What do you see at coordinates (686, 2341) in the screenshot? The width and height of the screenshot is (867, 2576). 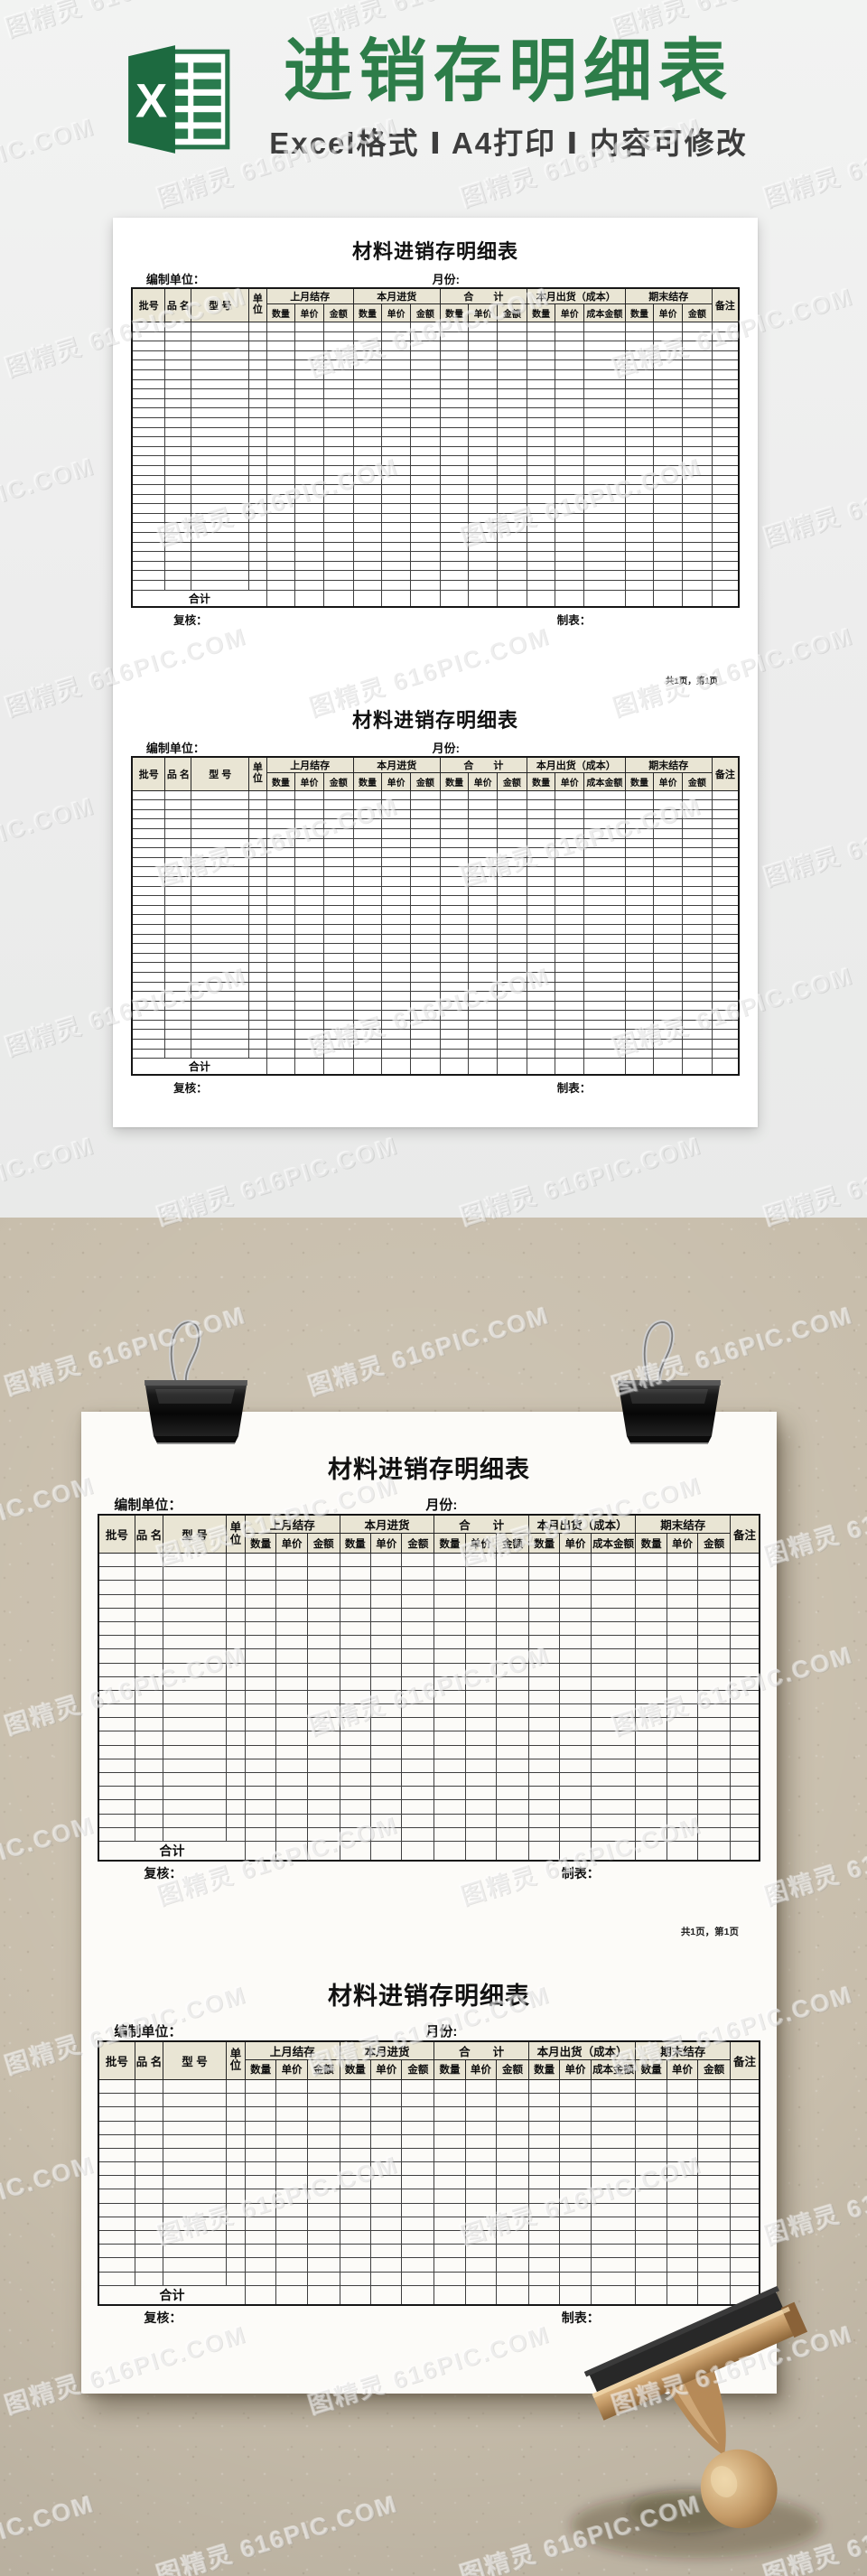 I see `stamp-rubber-die` at bounding box center [686, 2341].